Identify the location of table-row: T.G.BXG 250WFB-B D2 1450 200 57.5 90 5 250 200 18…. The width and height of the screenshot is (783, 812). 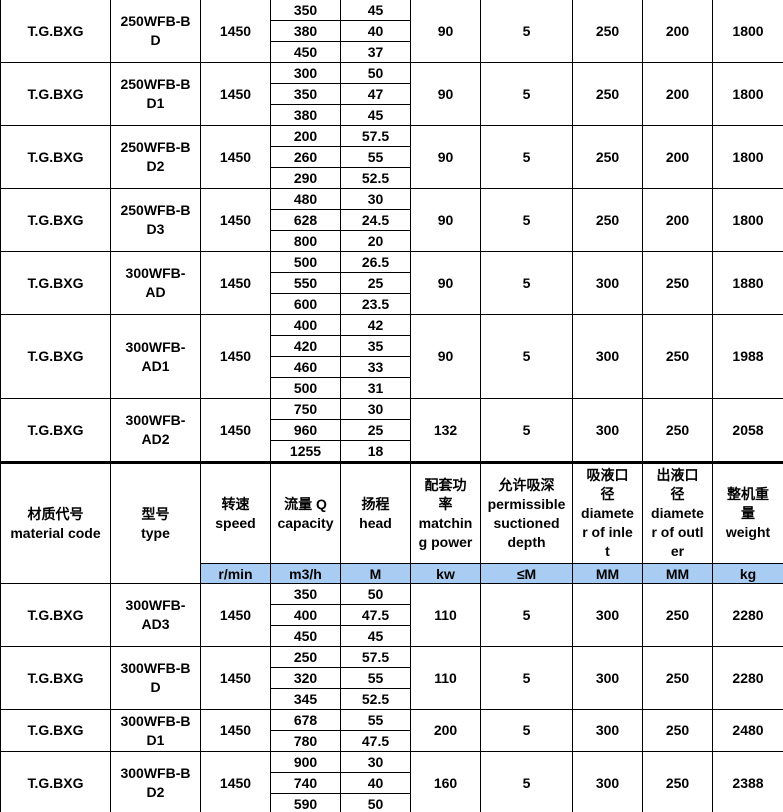
(391, 157).